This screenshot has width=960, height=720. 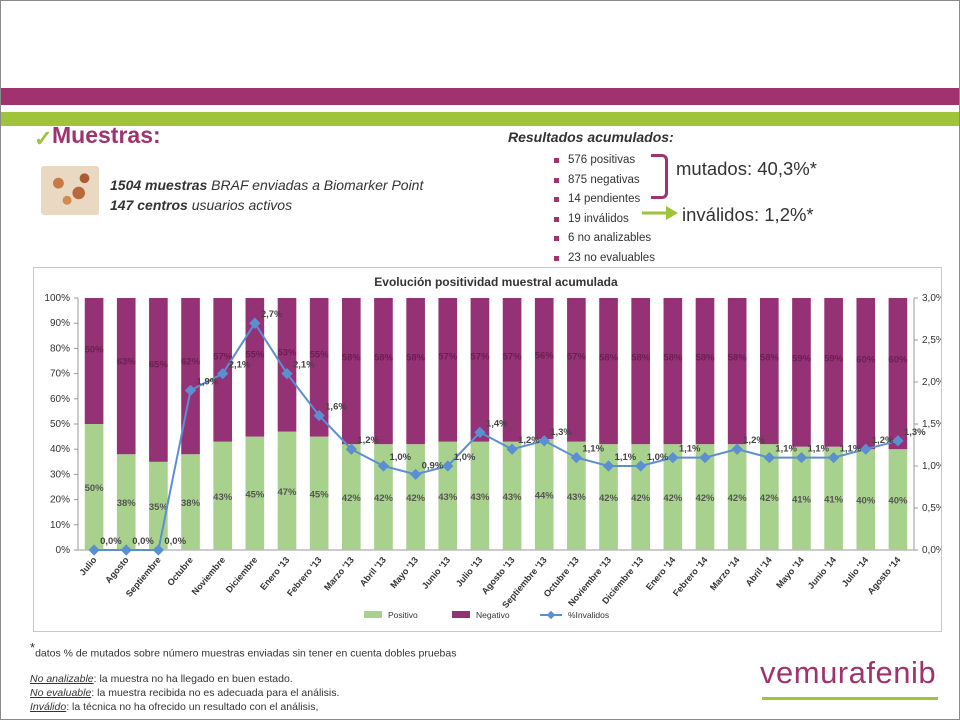 I want to click on tissue-sample-image, so click(x=70, y=190).